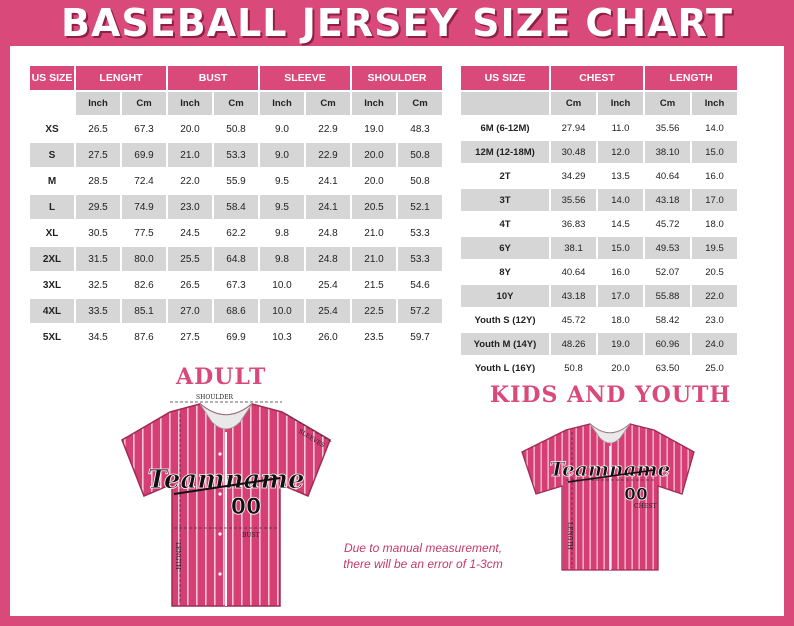 This screenshot has width=794, height=626. Describe the element at coordinates (52, 155) in the screenshot. I see `size-cell: S` at that location.